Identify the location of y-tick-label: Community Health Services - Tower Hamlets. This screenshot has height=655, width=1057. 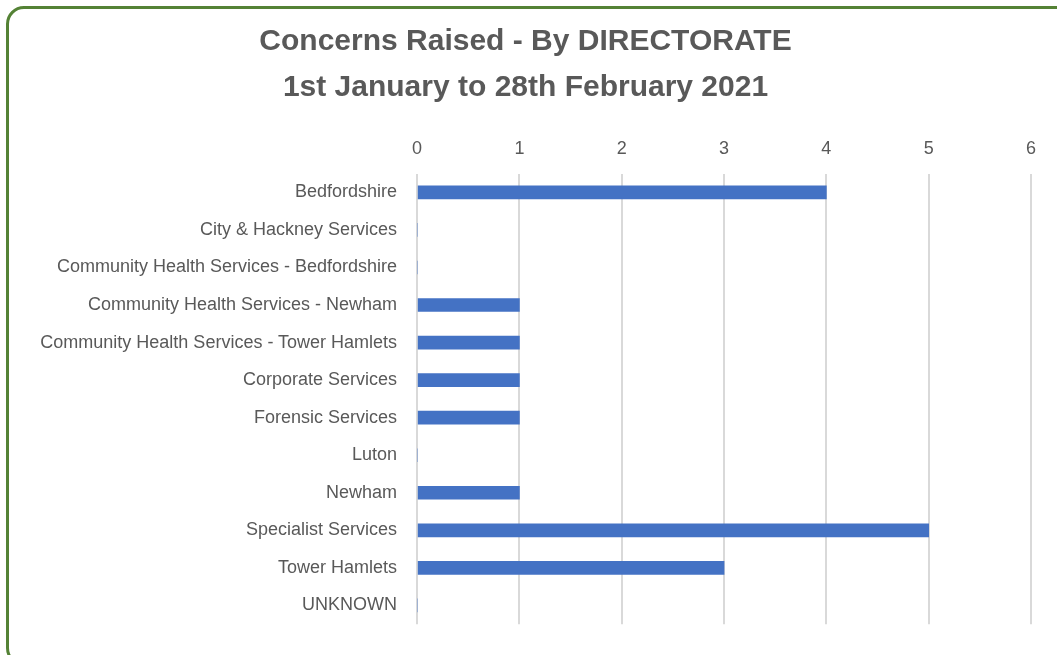
(219, 341).